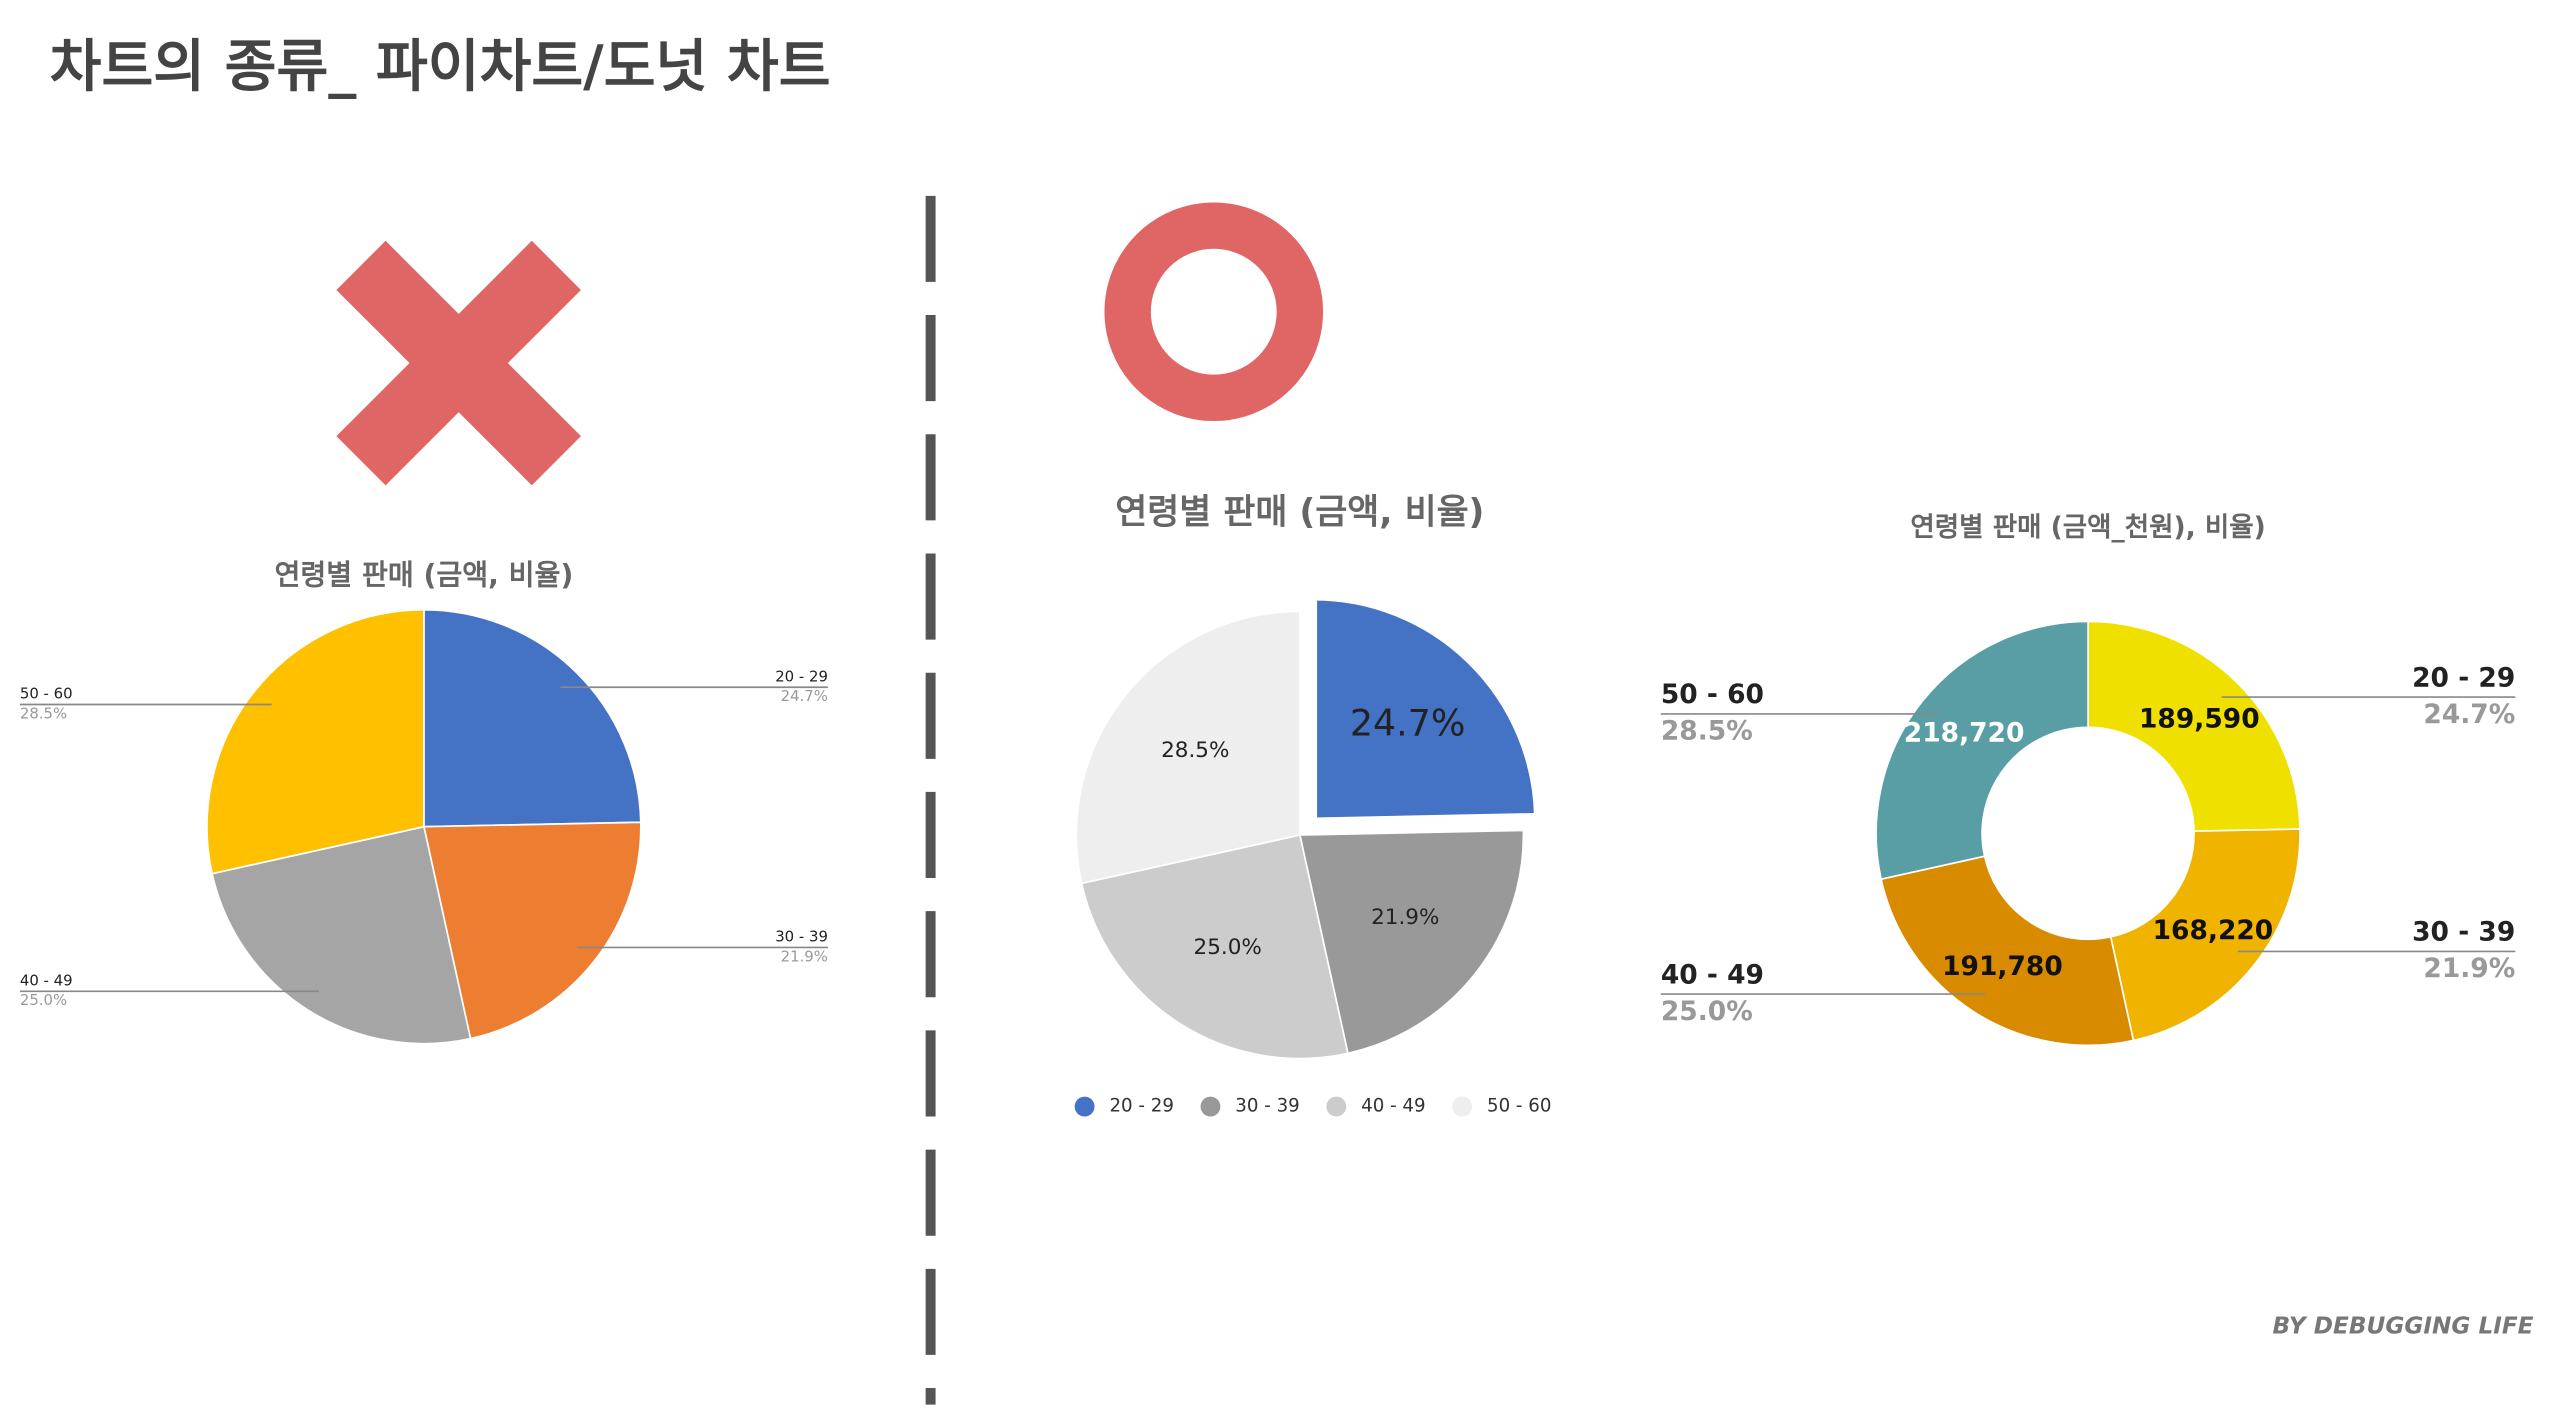 The height and width of the screenshot is (1410, 2560). I want to click on chart-title: 연령별 판매 (금액_천원), 비율), so click(2087, 527).